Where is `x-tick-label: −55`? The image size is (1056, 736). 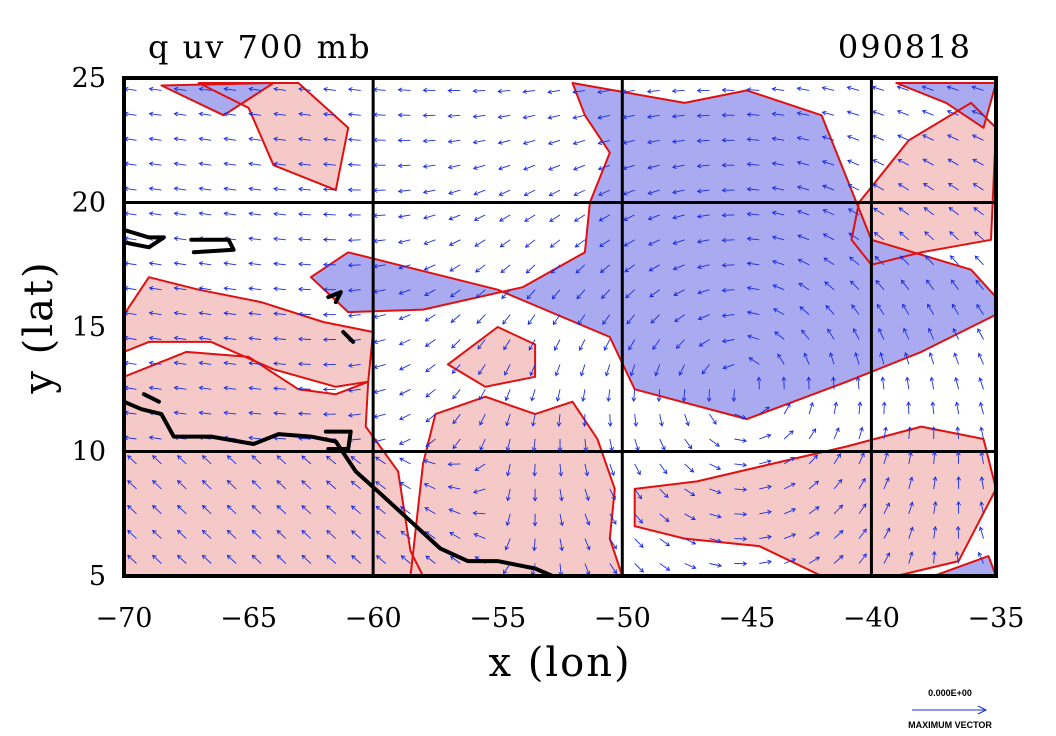 x-tick-label: −55 is located at coordinates (497, 618).